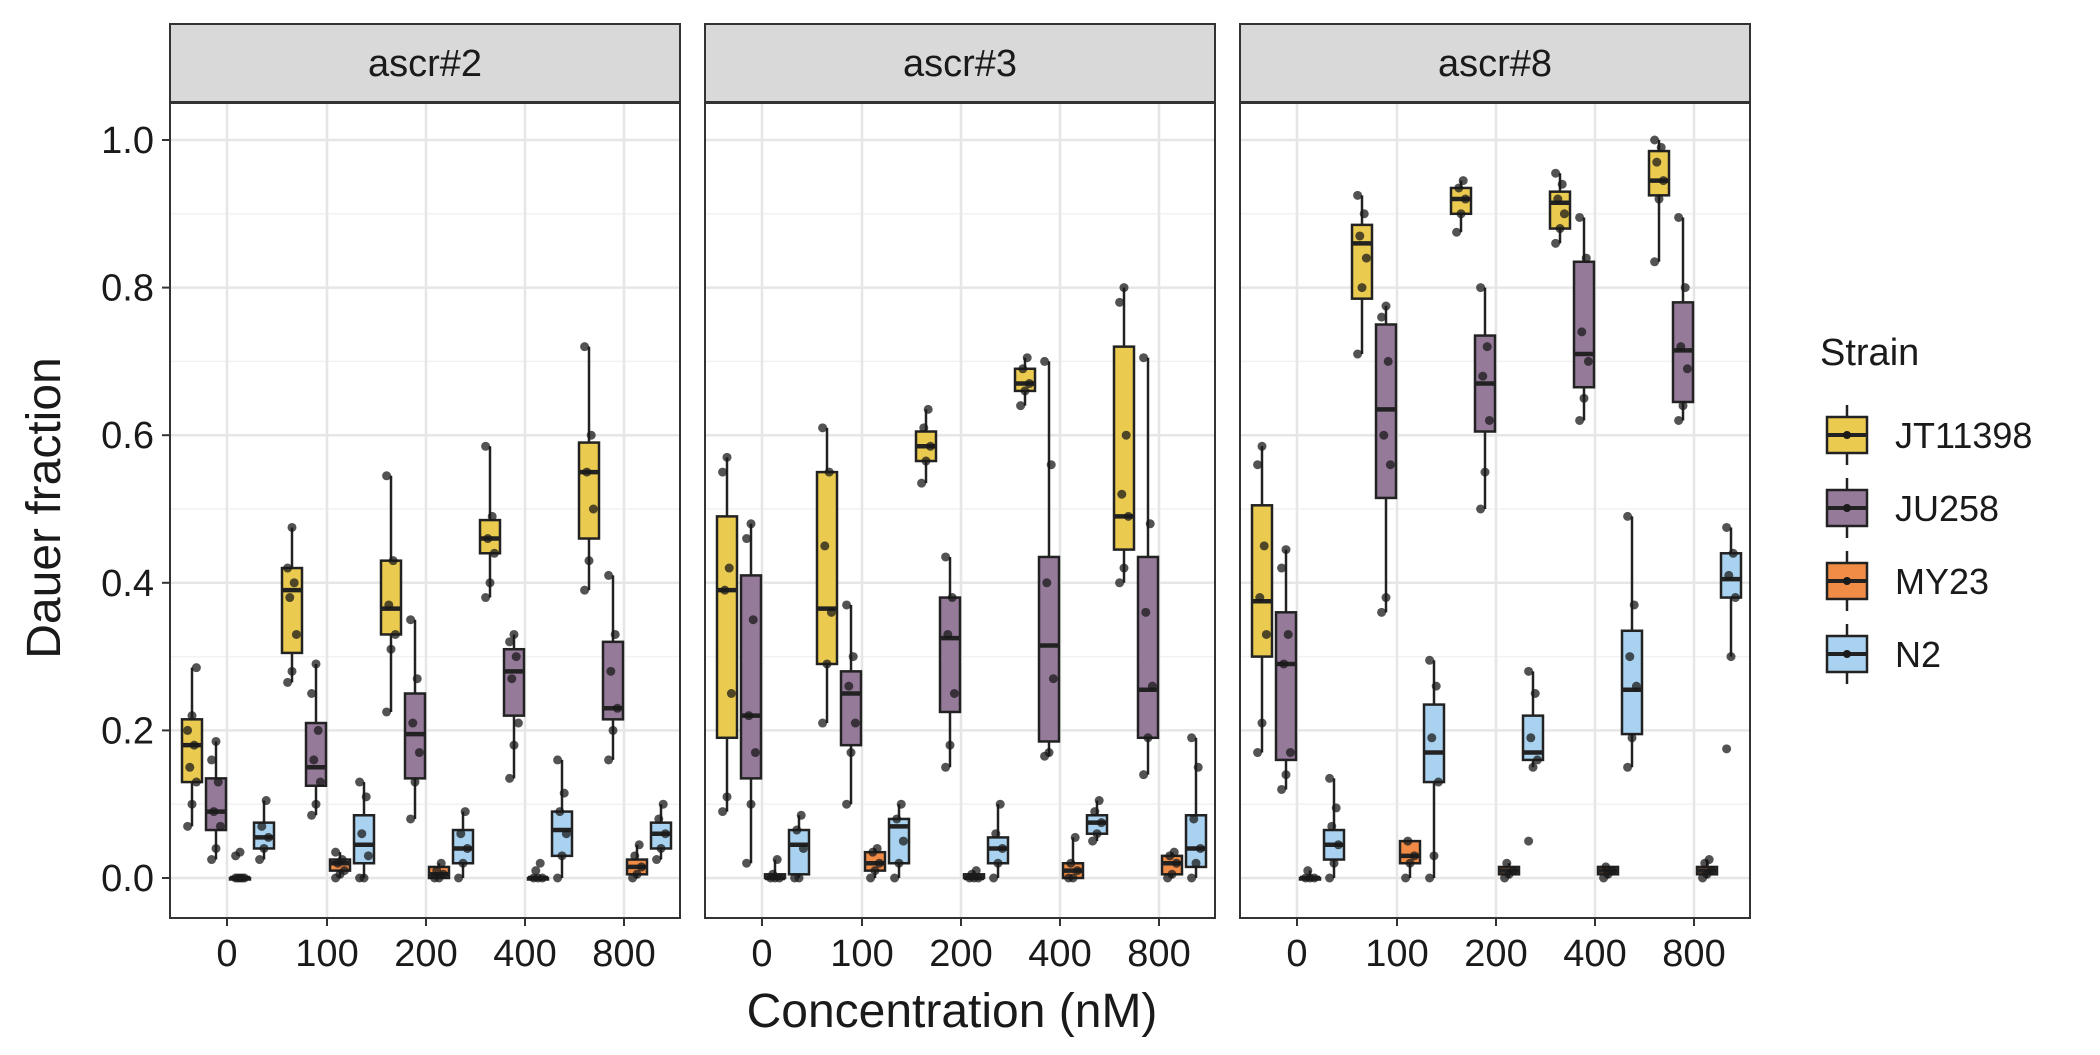 The height and width of the screenshot is (1055, 2100). What do you see at coordinates (1847, 654) in the screenshot?
I see `legend-key-n2` at bounding box center [1847, 654].